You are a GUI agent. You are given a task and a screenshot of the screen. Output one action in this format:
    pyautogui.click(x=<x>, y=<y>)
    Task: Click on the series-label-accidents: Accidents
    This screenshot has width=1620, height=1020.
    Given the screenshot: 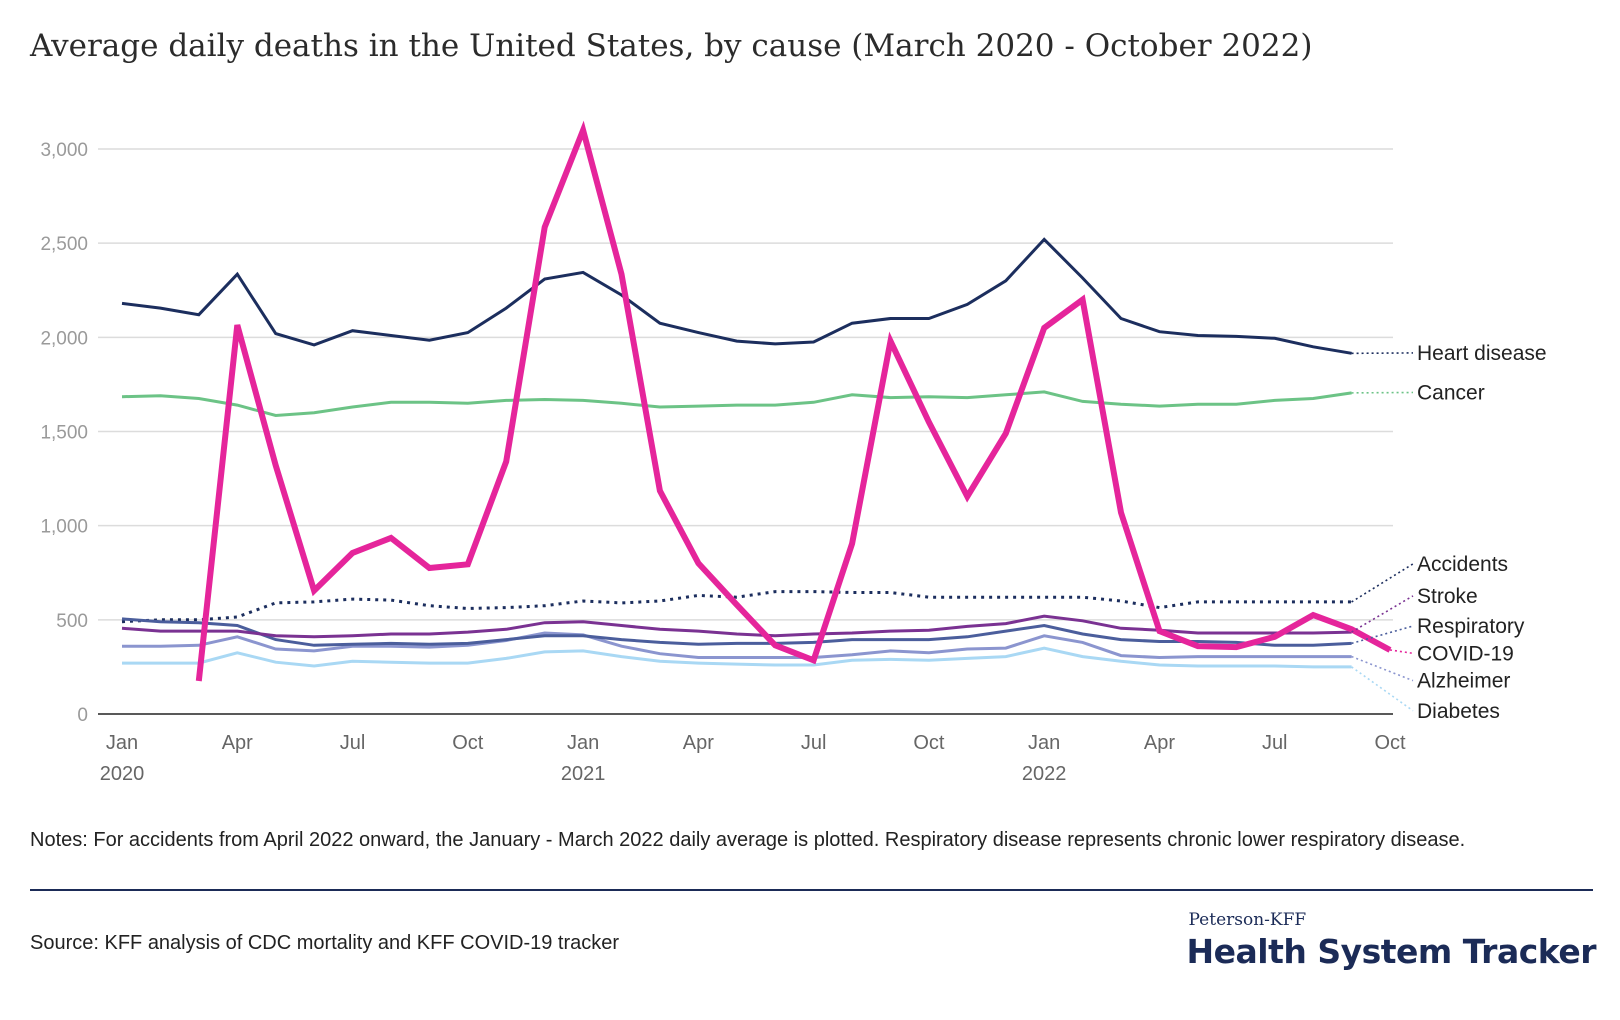 What is the action you would take?
    pyautogui.click(x=1462, y=564)
    